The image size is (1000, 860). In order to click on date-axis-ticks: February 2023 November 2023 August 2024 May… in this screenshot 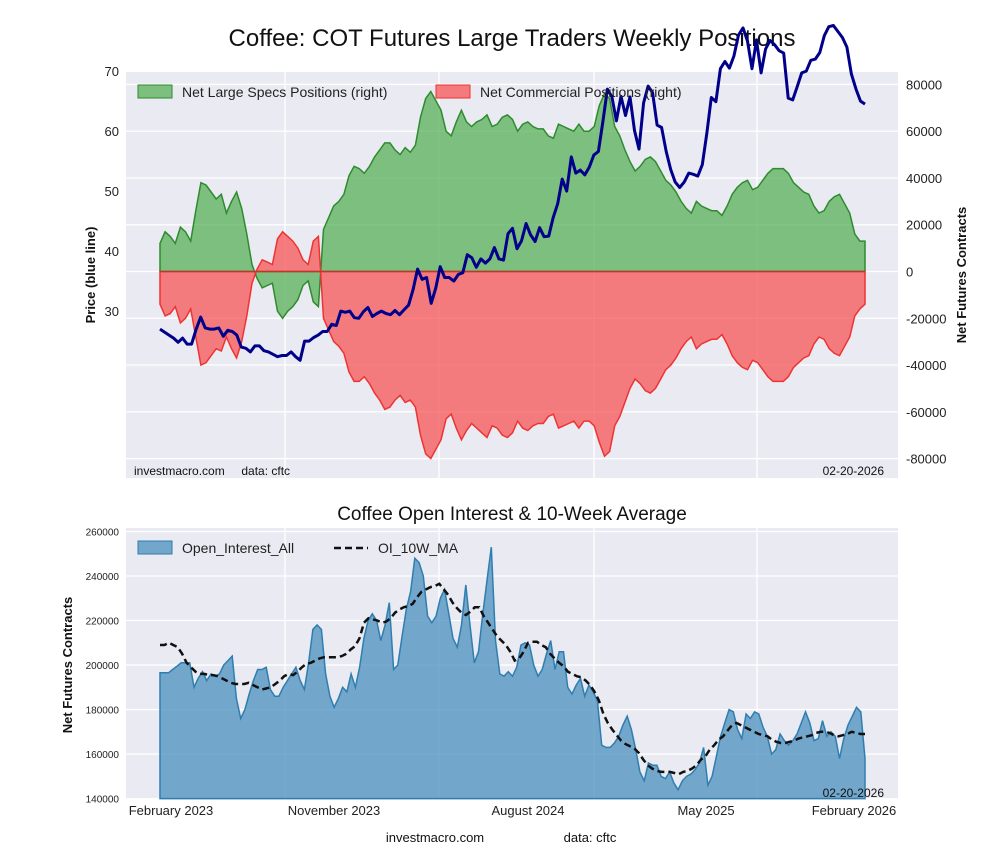, I will do `click(513, 810)`.